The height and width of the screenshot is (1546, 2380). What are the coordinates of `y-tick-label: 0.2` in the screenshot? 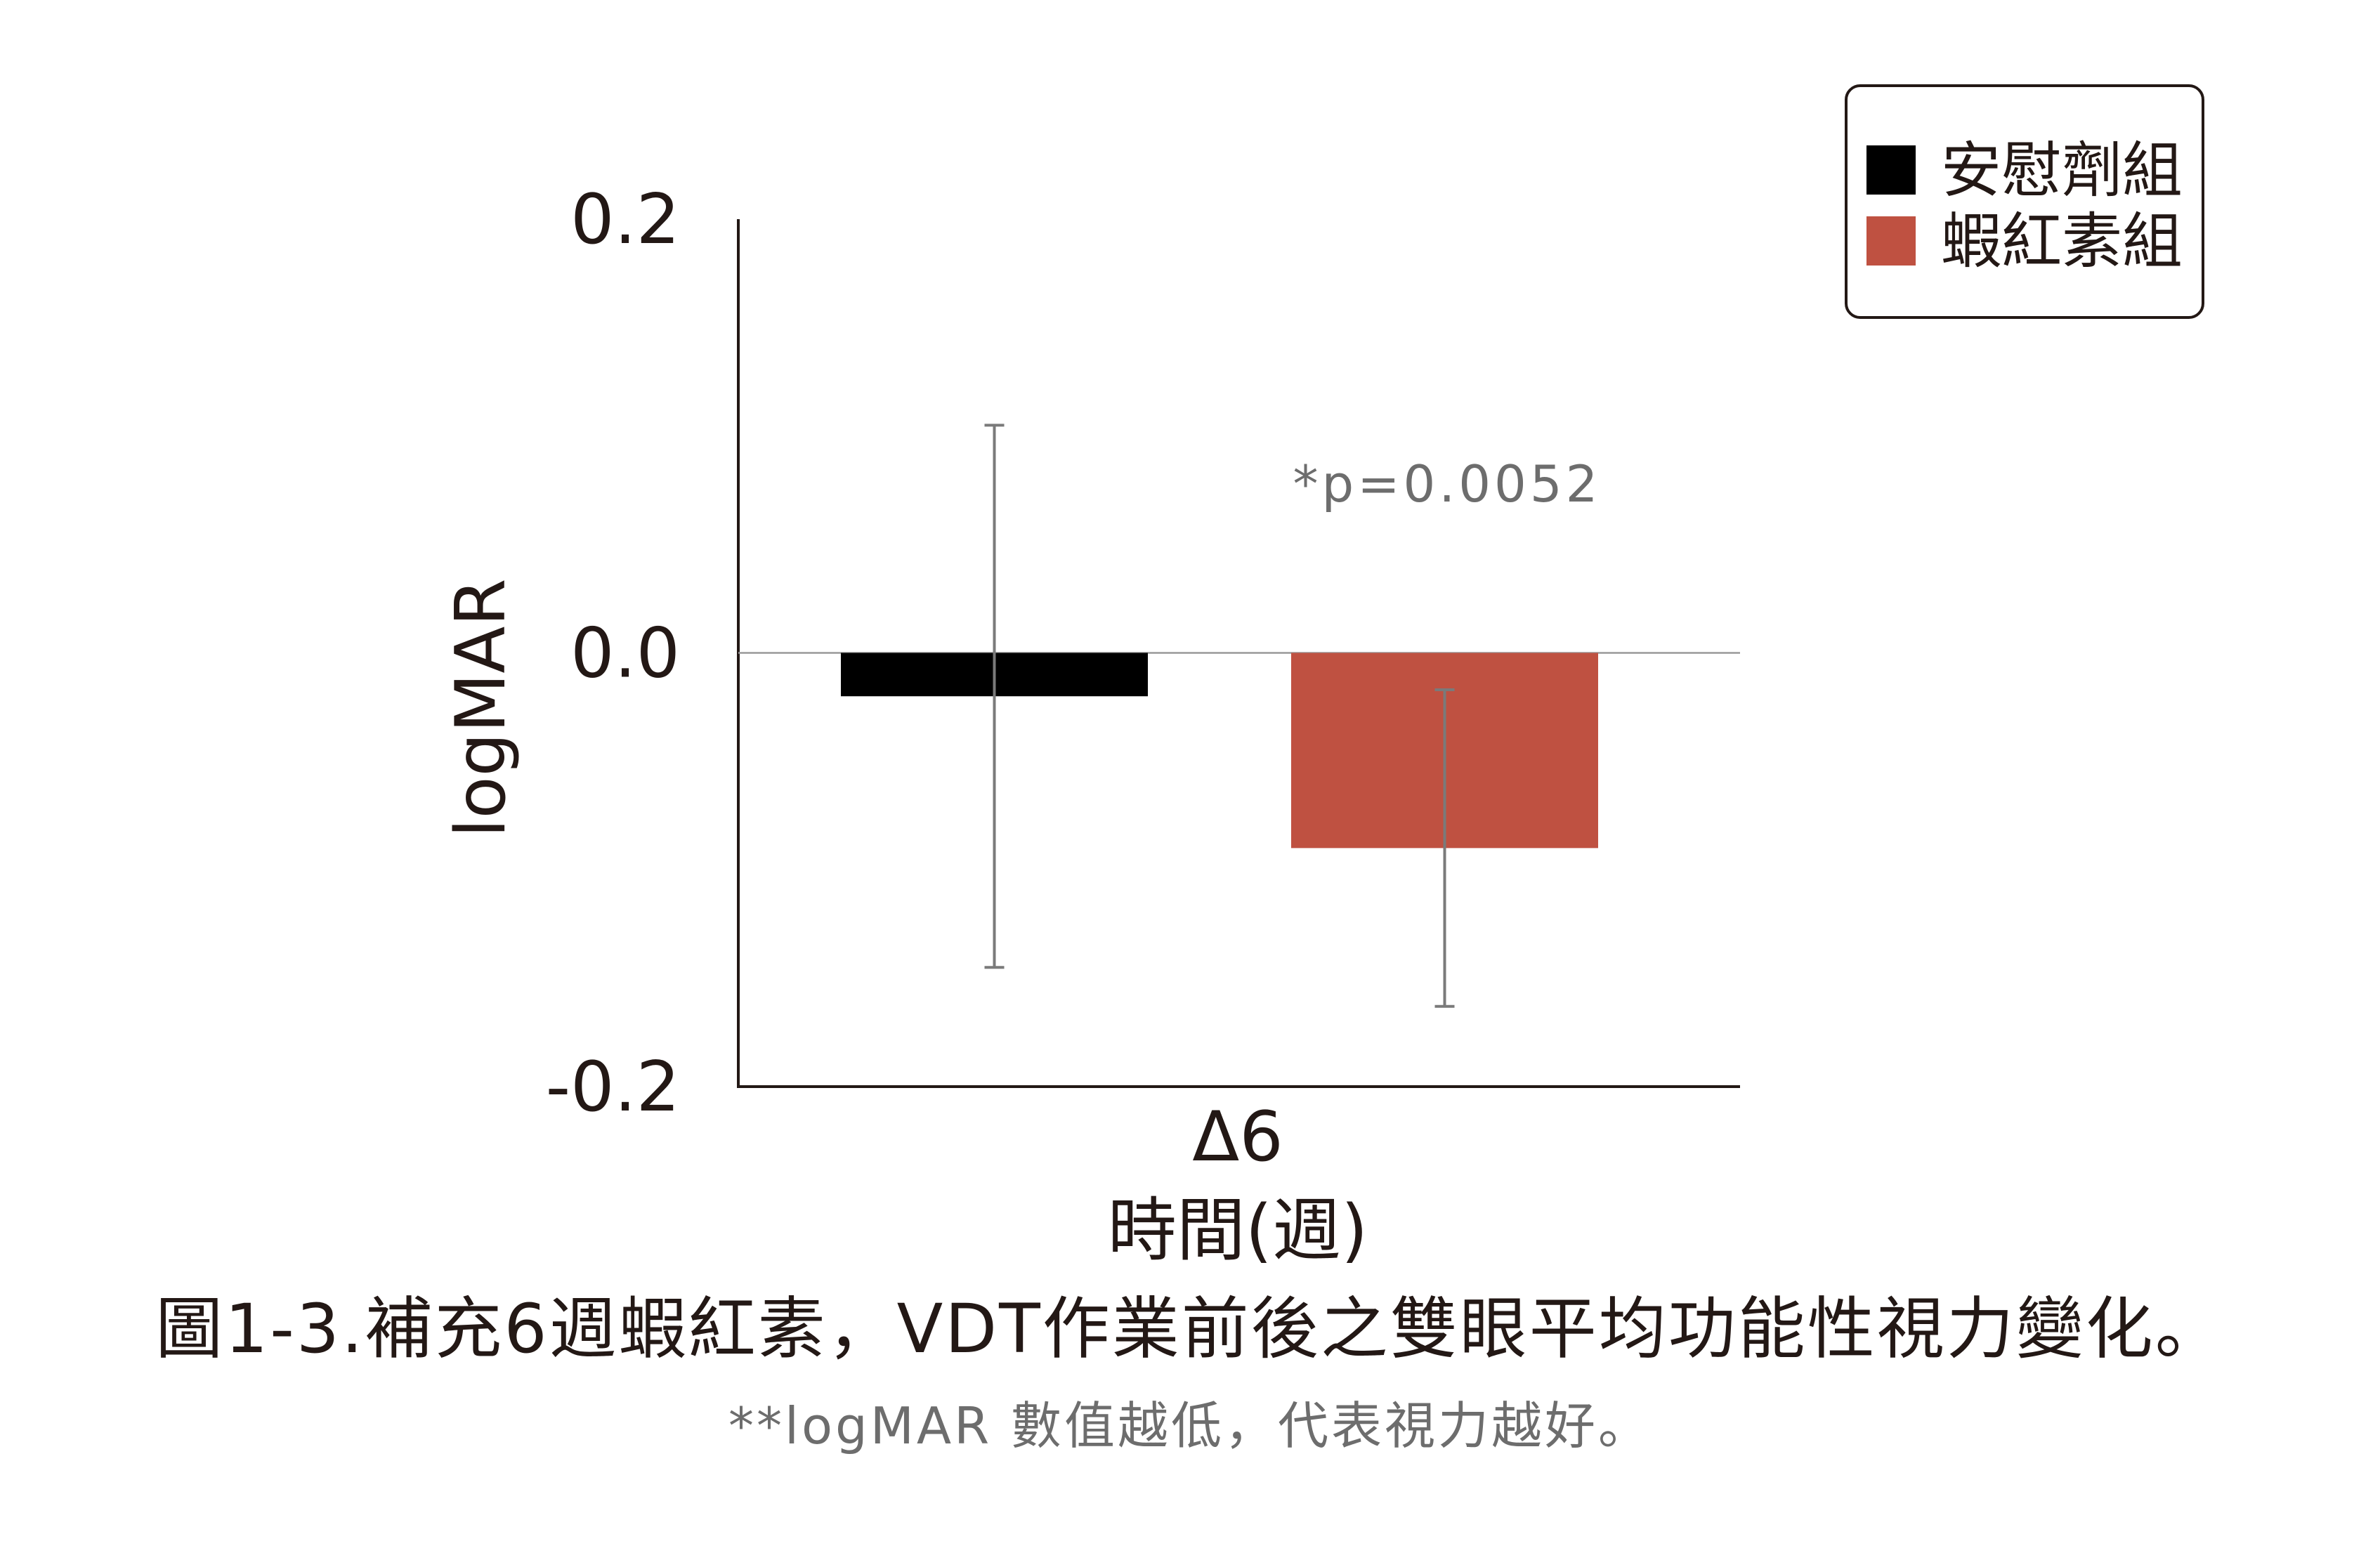 It's located at (625, 220).